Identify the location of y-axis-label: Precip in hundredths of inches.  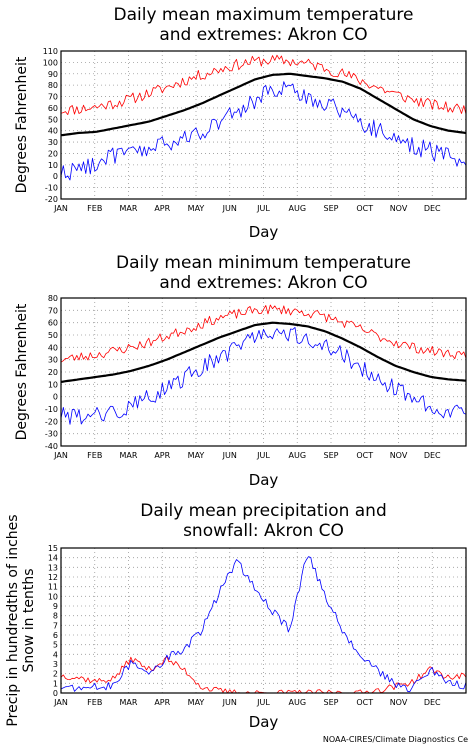
(13, 620).